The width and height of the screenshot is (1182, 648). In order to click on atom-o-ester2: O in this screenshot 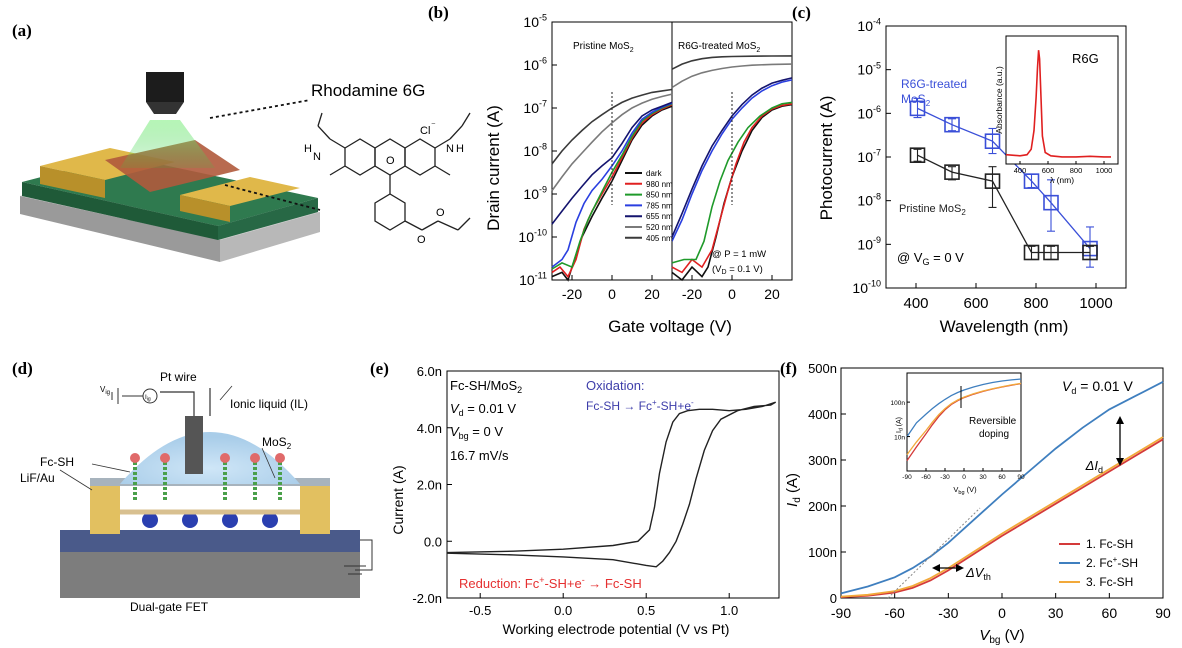, I will do `click(440, 213)`.